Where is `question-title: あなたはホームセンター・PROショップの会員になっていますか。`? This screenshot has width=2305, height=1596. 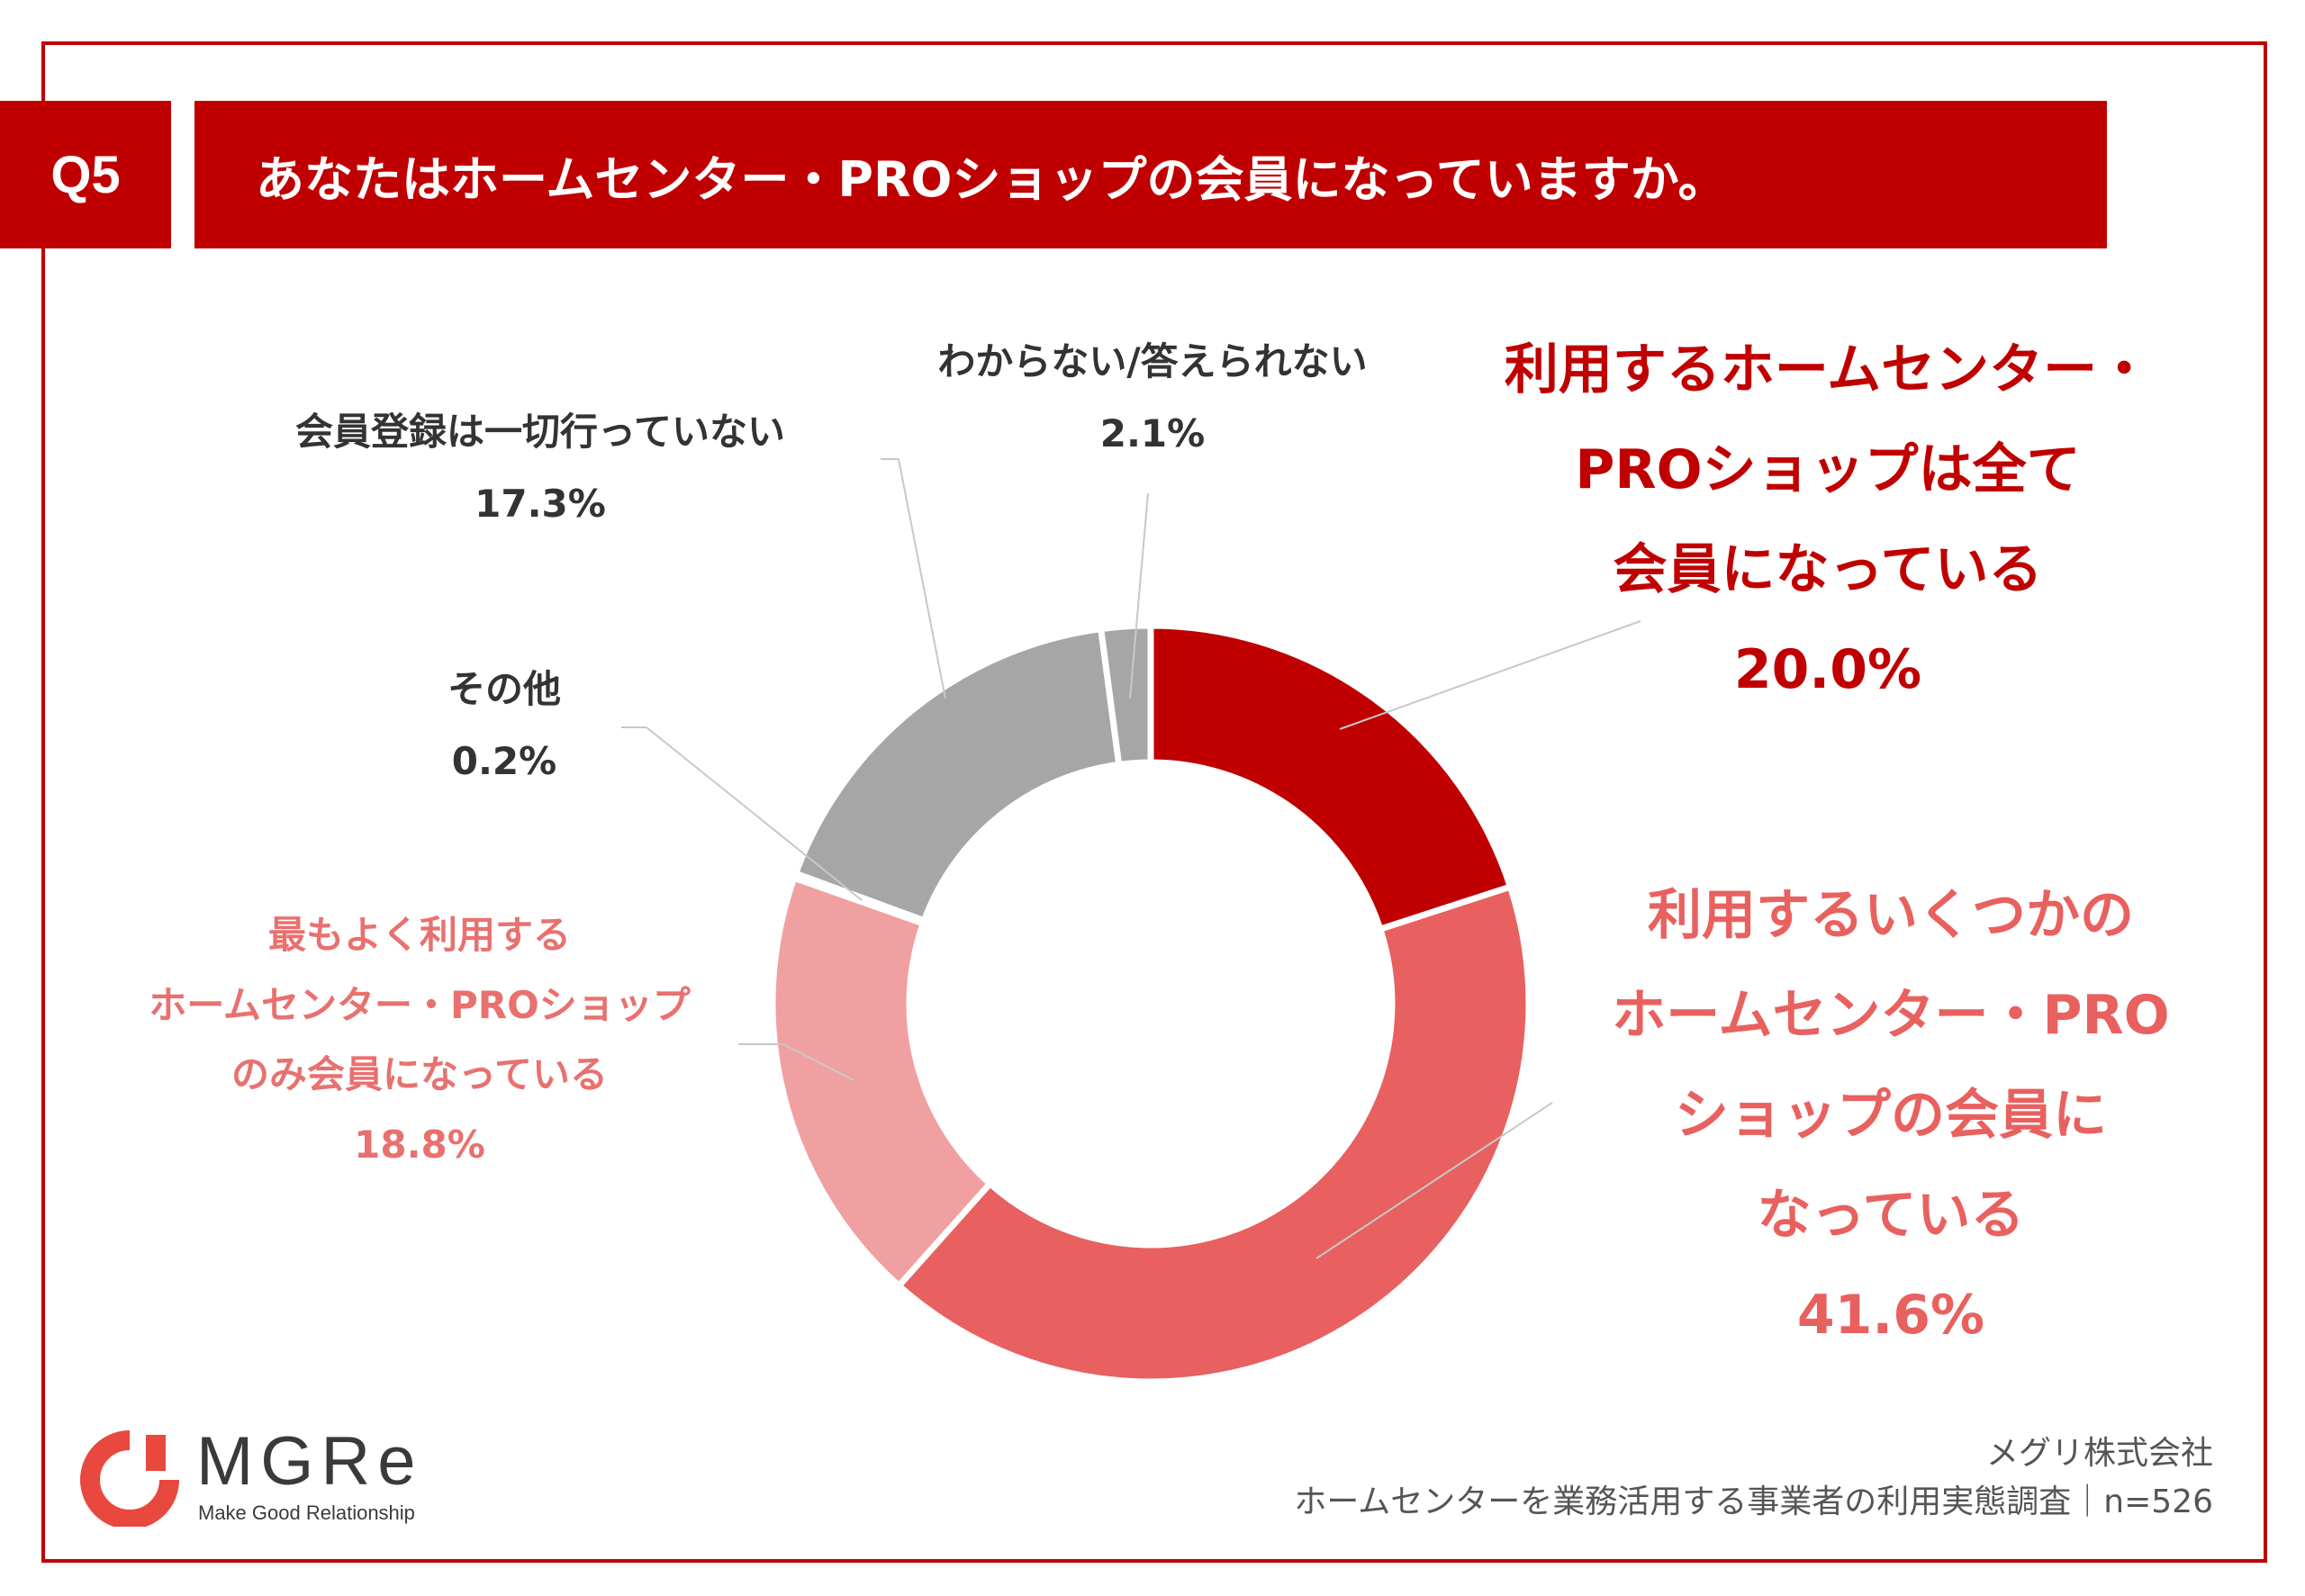
question-title: あなたはホームセンター・PROショップの会員になっていますか。 is located at coordinates (1150, 174).